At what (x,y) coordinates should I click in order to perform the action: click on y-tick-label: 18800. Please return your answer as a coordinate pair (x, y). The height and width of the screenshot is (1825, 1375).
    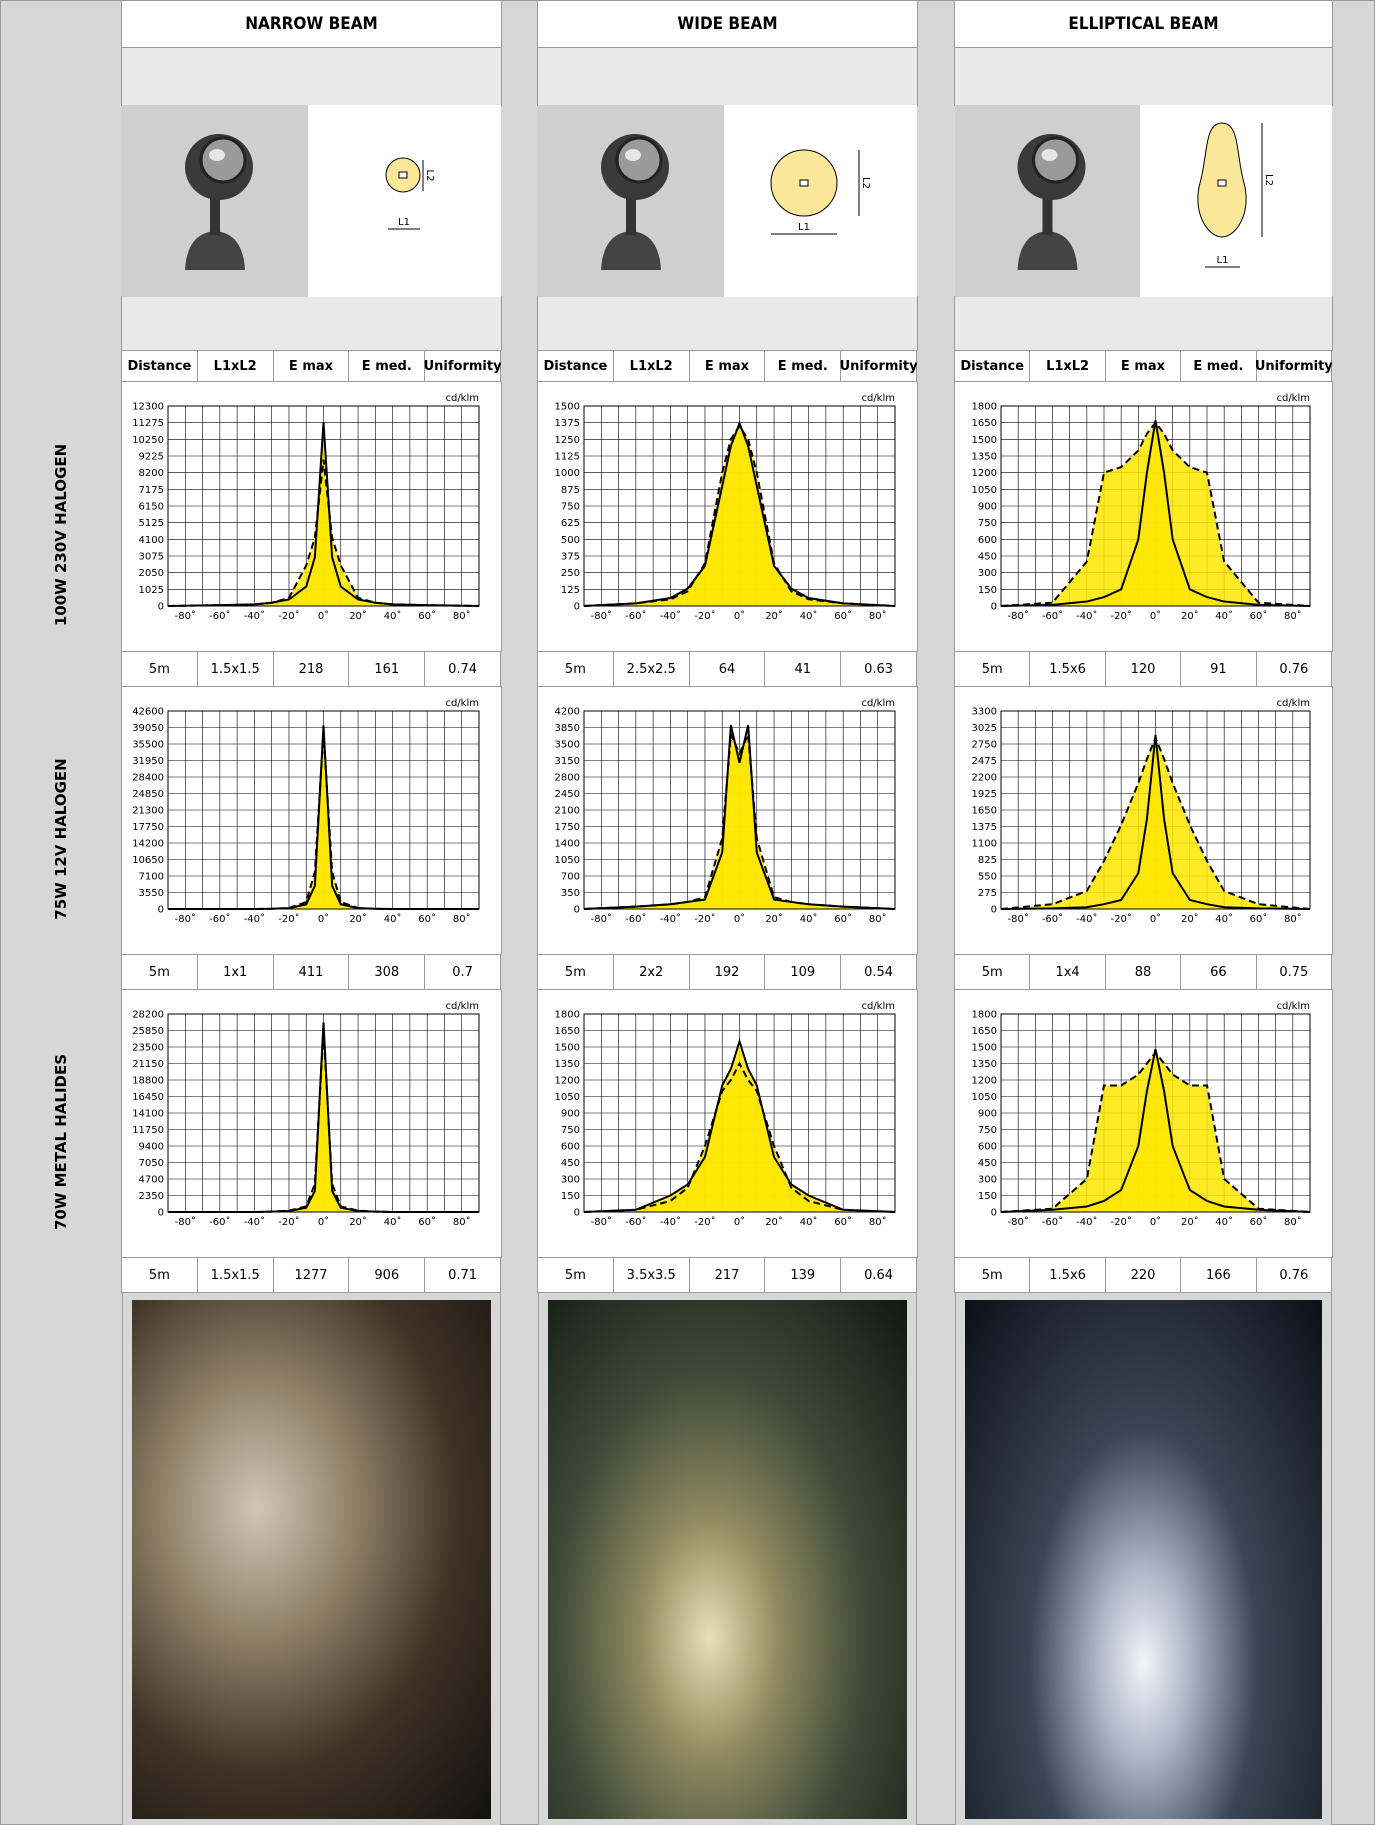
    Looking at the image, I should click on (148, 1081).